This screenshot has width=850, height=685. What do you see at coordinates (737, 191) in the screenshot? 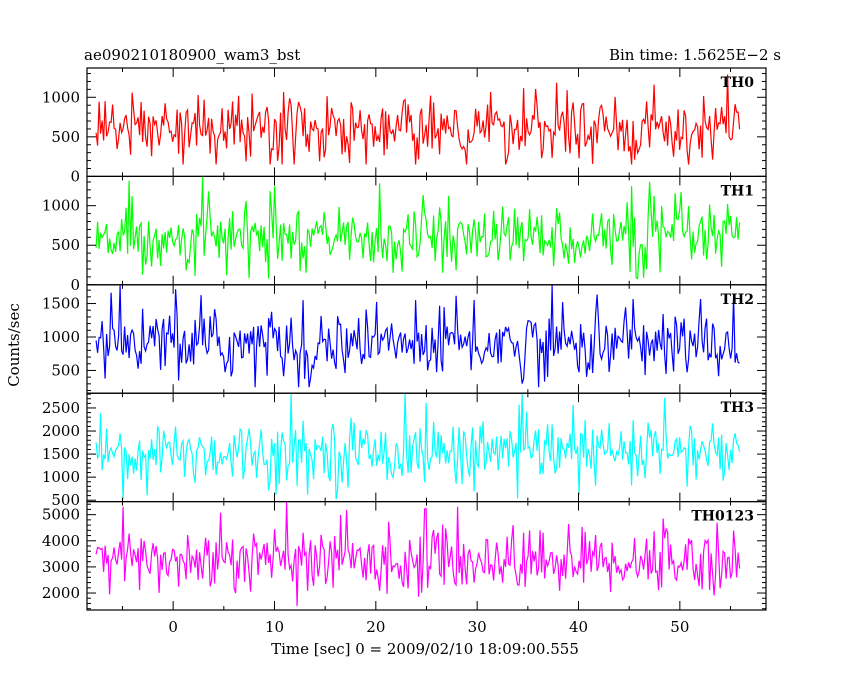
I see `series-label-th1: TH1` at bounding box center [737, 191].